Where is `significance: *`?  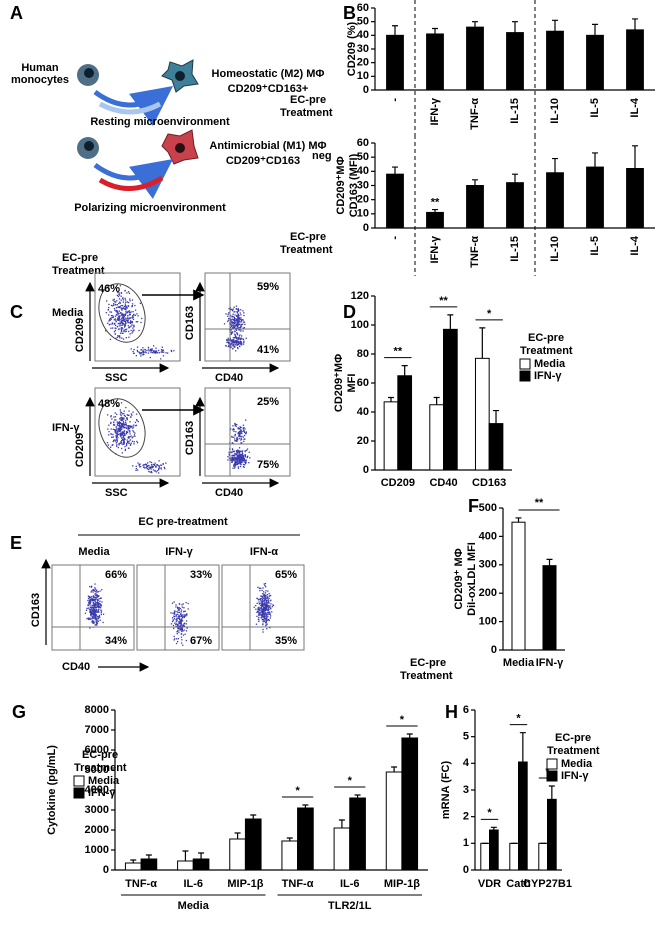 significance: * is located at coordinates (489, 813).